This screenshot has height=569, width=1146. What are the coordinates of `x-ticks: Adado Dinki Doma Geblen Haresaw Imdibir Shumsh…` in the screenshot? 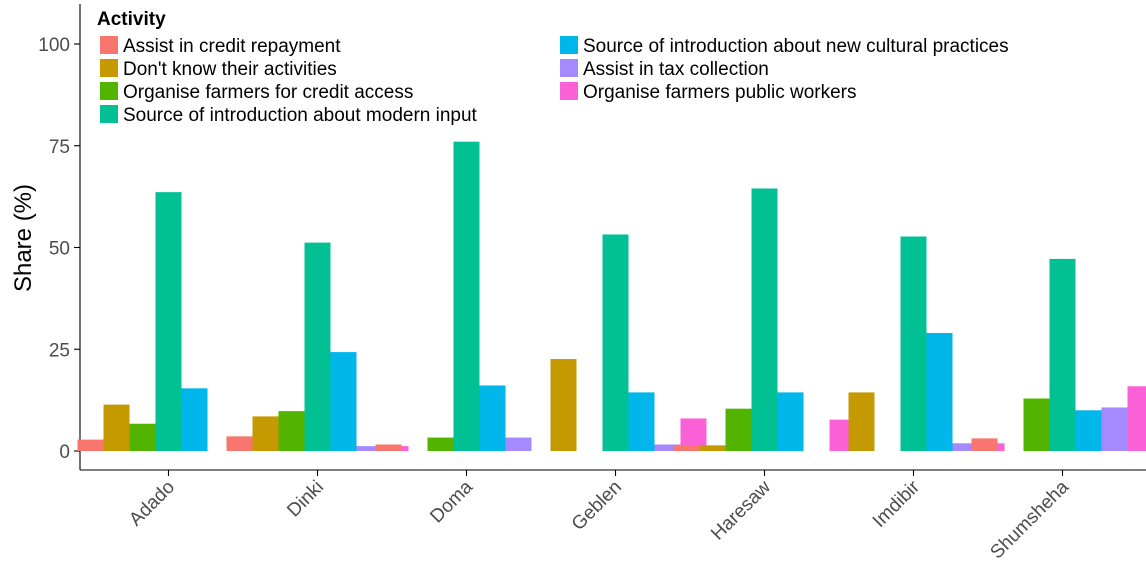 It's located at (599, 516).